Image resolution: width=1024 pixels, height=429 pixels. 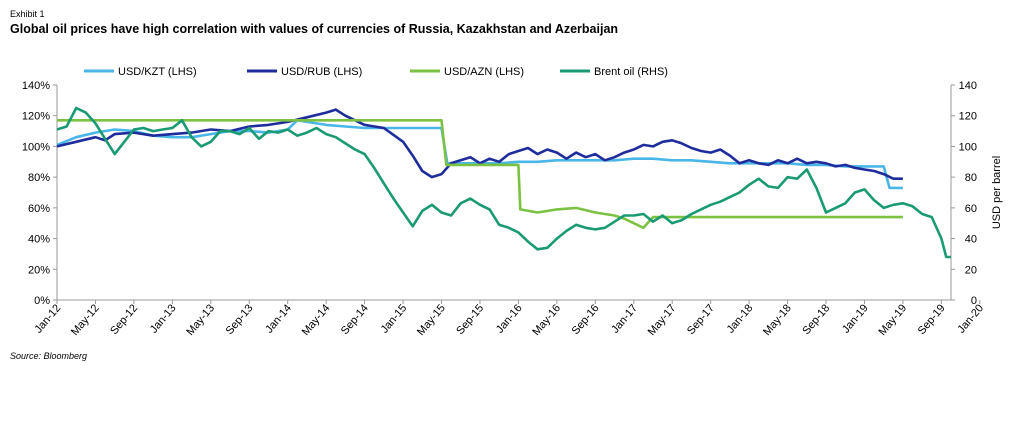 What do you see at coordinates (970, 318) in the screenshot?
I see `x-tick-label: Jan-20` at bounding box center [970, 318].